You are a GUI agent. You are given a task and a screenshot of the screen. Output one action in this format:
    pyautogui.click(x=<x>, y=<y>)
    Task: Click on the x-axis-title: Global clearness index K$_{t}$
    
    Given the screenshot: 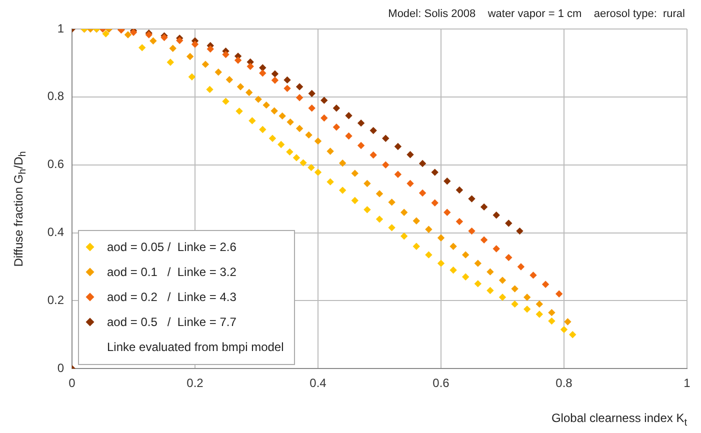 What is the action you would take?
    pyautogui.click(x=619, y=419)
    